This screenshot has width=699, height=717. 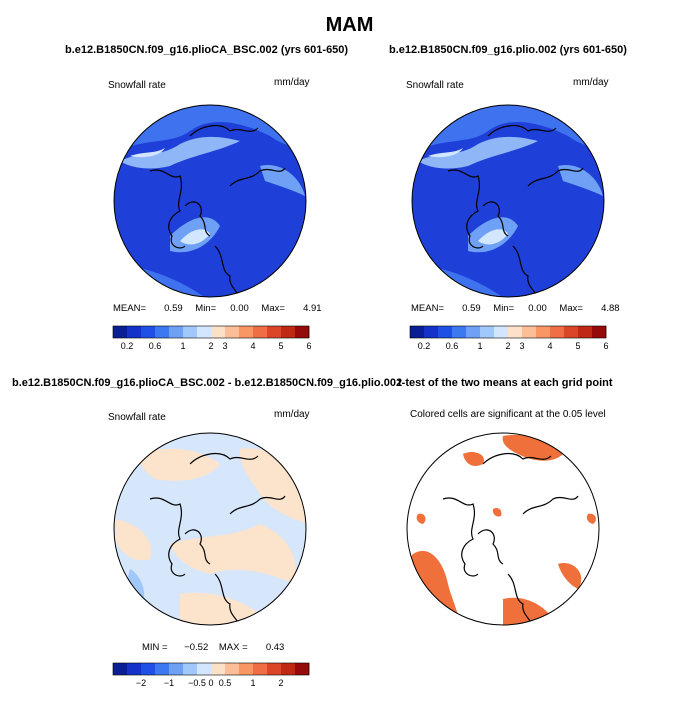 What do you see at coordinates (196, 647) in the screenshot?
I see `panel-3-min-value: −0.52` at bounding box center [196, 647].